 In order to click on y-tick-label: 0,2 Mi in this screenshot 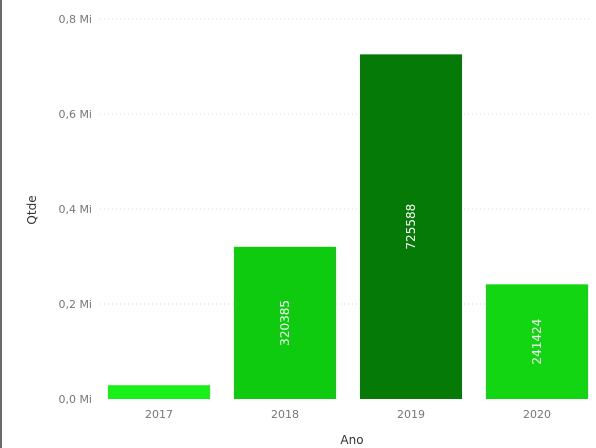, I will do `click(75, 304)`.